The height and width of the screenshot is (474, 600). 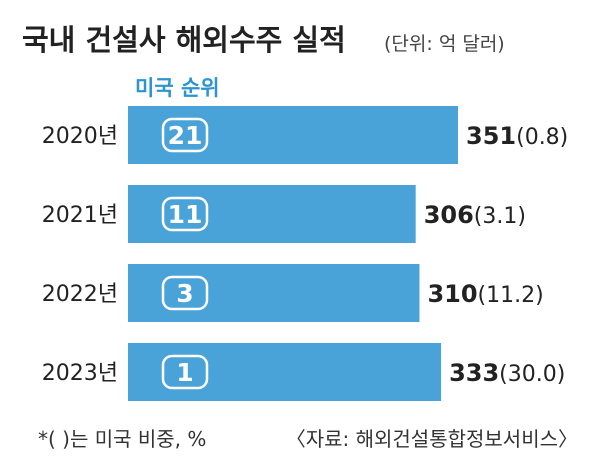 What do you see at coordinates (432, 439) in the screenshot?
I see `source-note: 〈자료: 해외건설통합정보서비스〉` at bounding box center [432, 439].